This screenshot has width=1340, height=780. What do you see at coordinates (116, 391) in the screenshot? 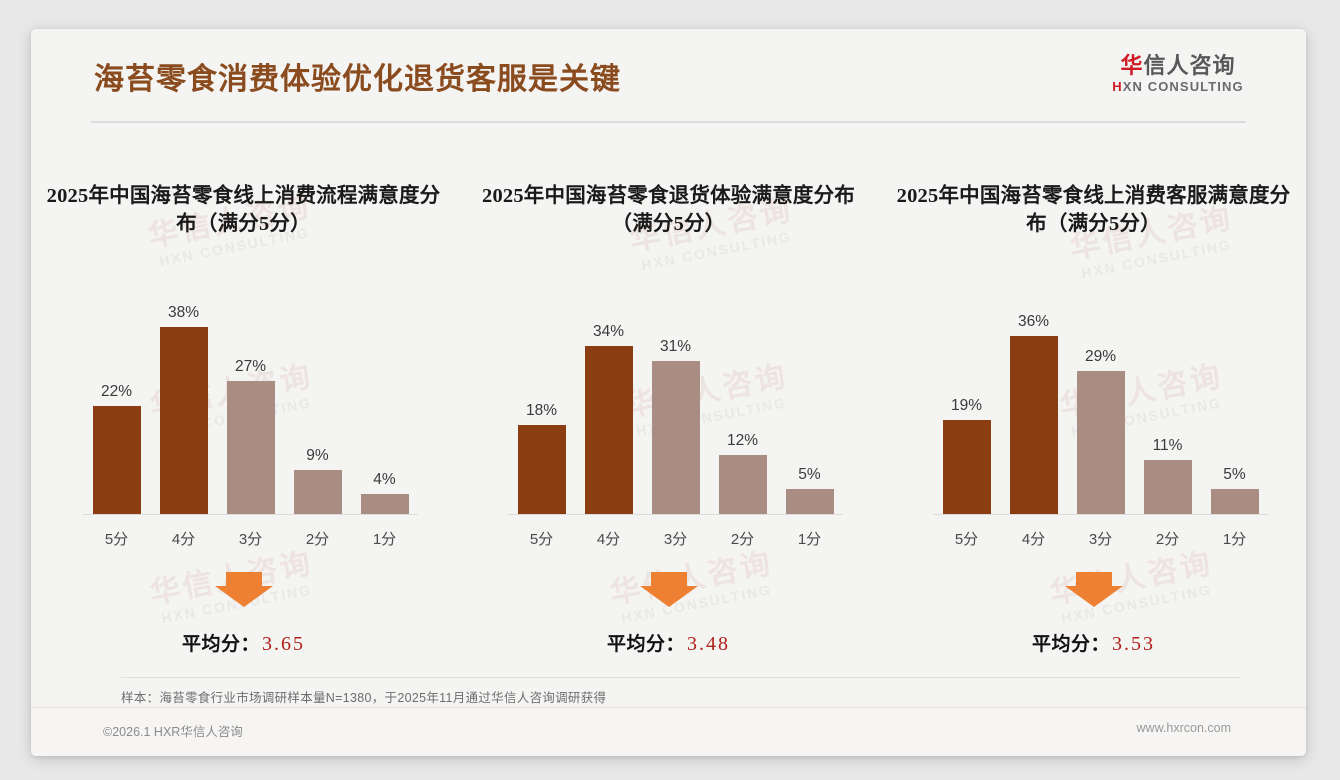
I see `bar-value-label: 22%` at bounding box center [116, 391].